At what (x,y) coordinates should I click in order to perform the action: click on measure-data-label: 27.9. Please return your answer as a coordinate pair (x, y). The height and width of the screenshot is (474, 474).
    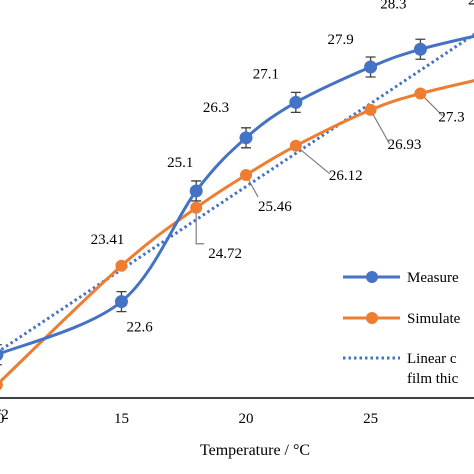
    Looking at the image, I should click on (340, 40).